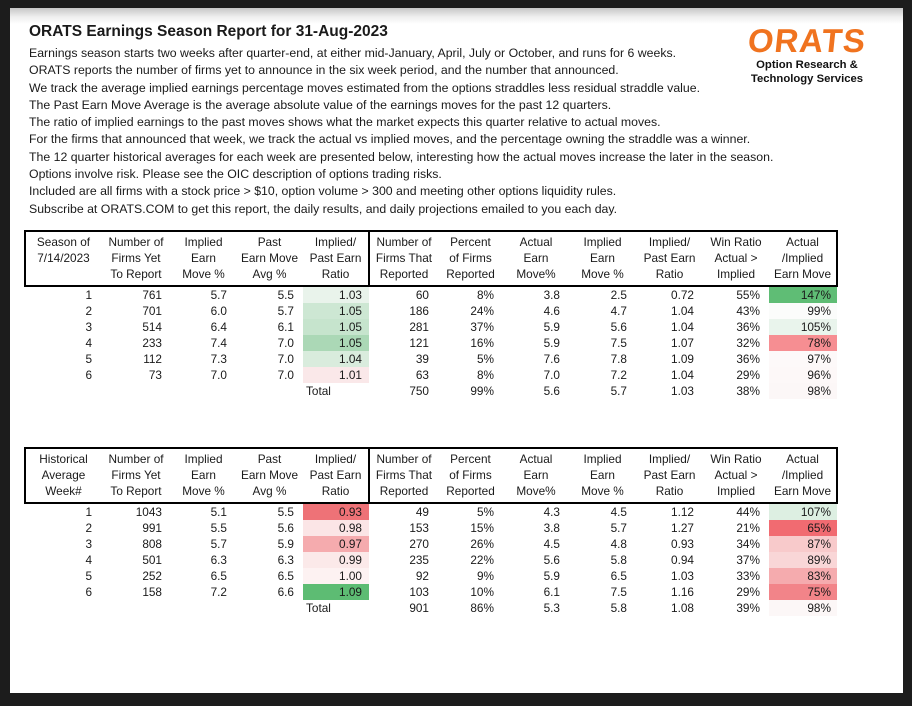 The width and height of the screenshot is (912, 706). What do you see at coordinates (482, 560) in the screenshot?
I see `table-cell: 22%` at bounding box center [482, 560].